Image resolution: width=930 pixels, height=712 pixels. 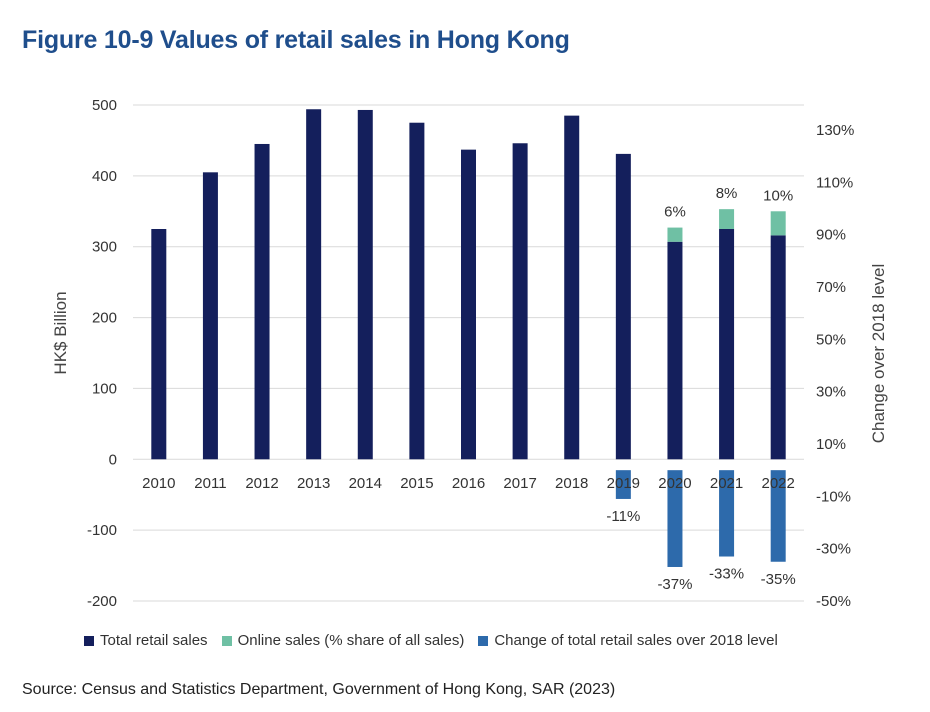 I want to click on bar-total-2013, so click(x=314, y=284).